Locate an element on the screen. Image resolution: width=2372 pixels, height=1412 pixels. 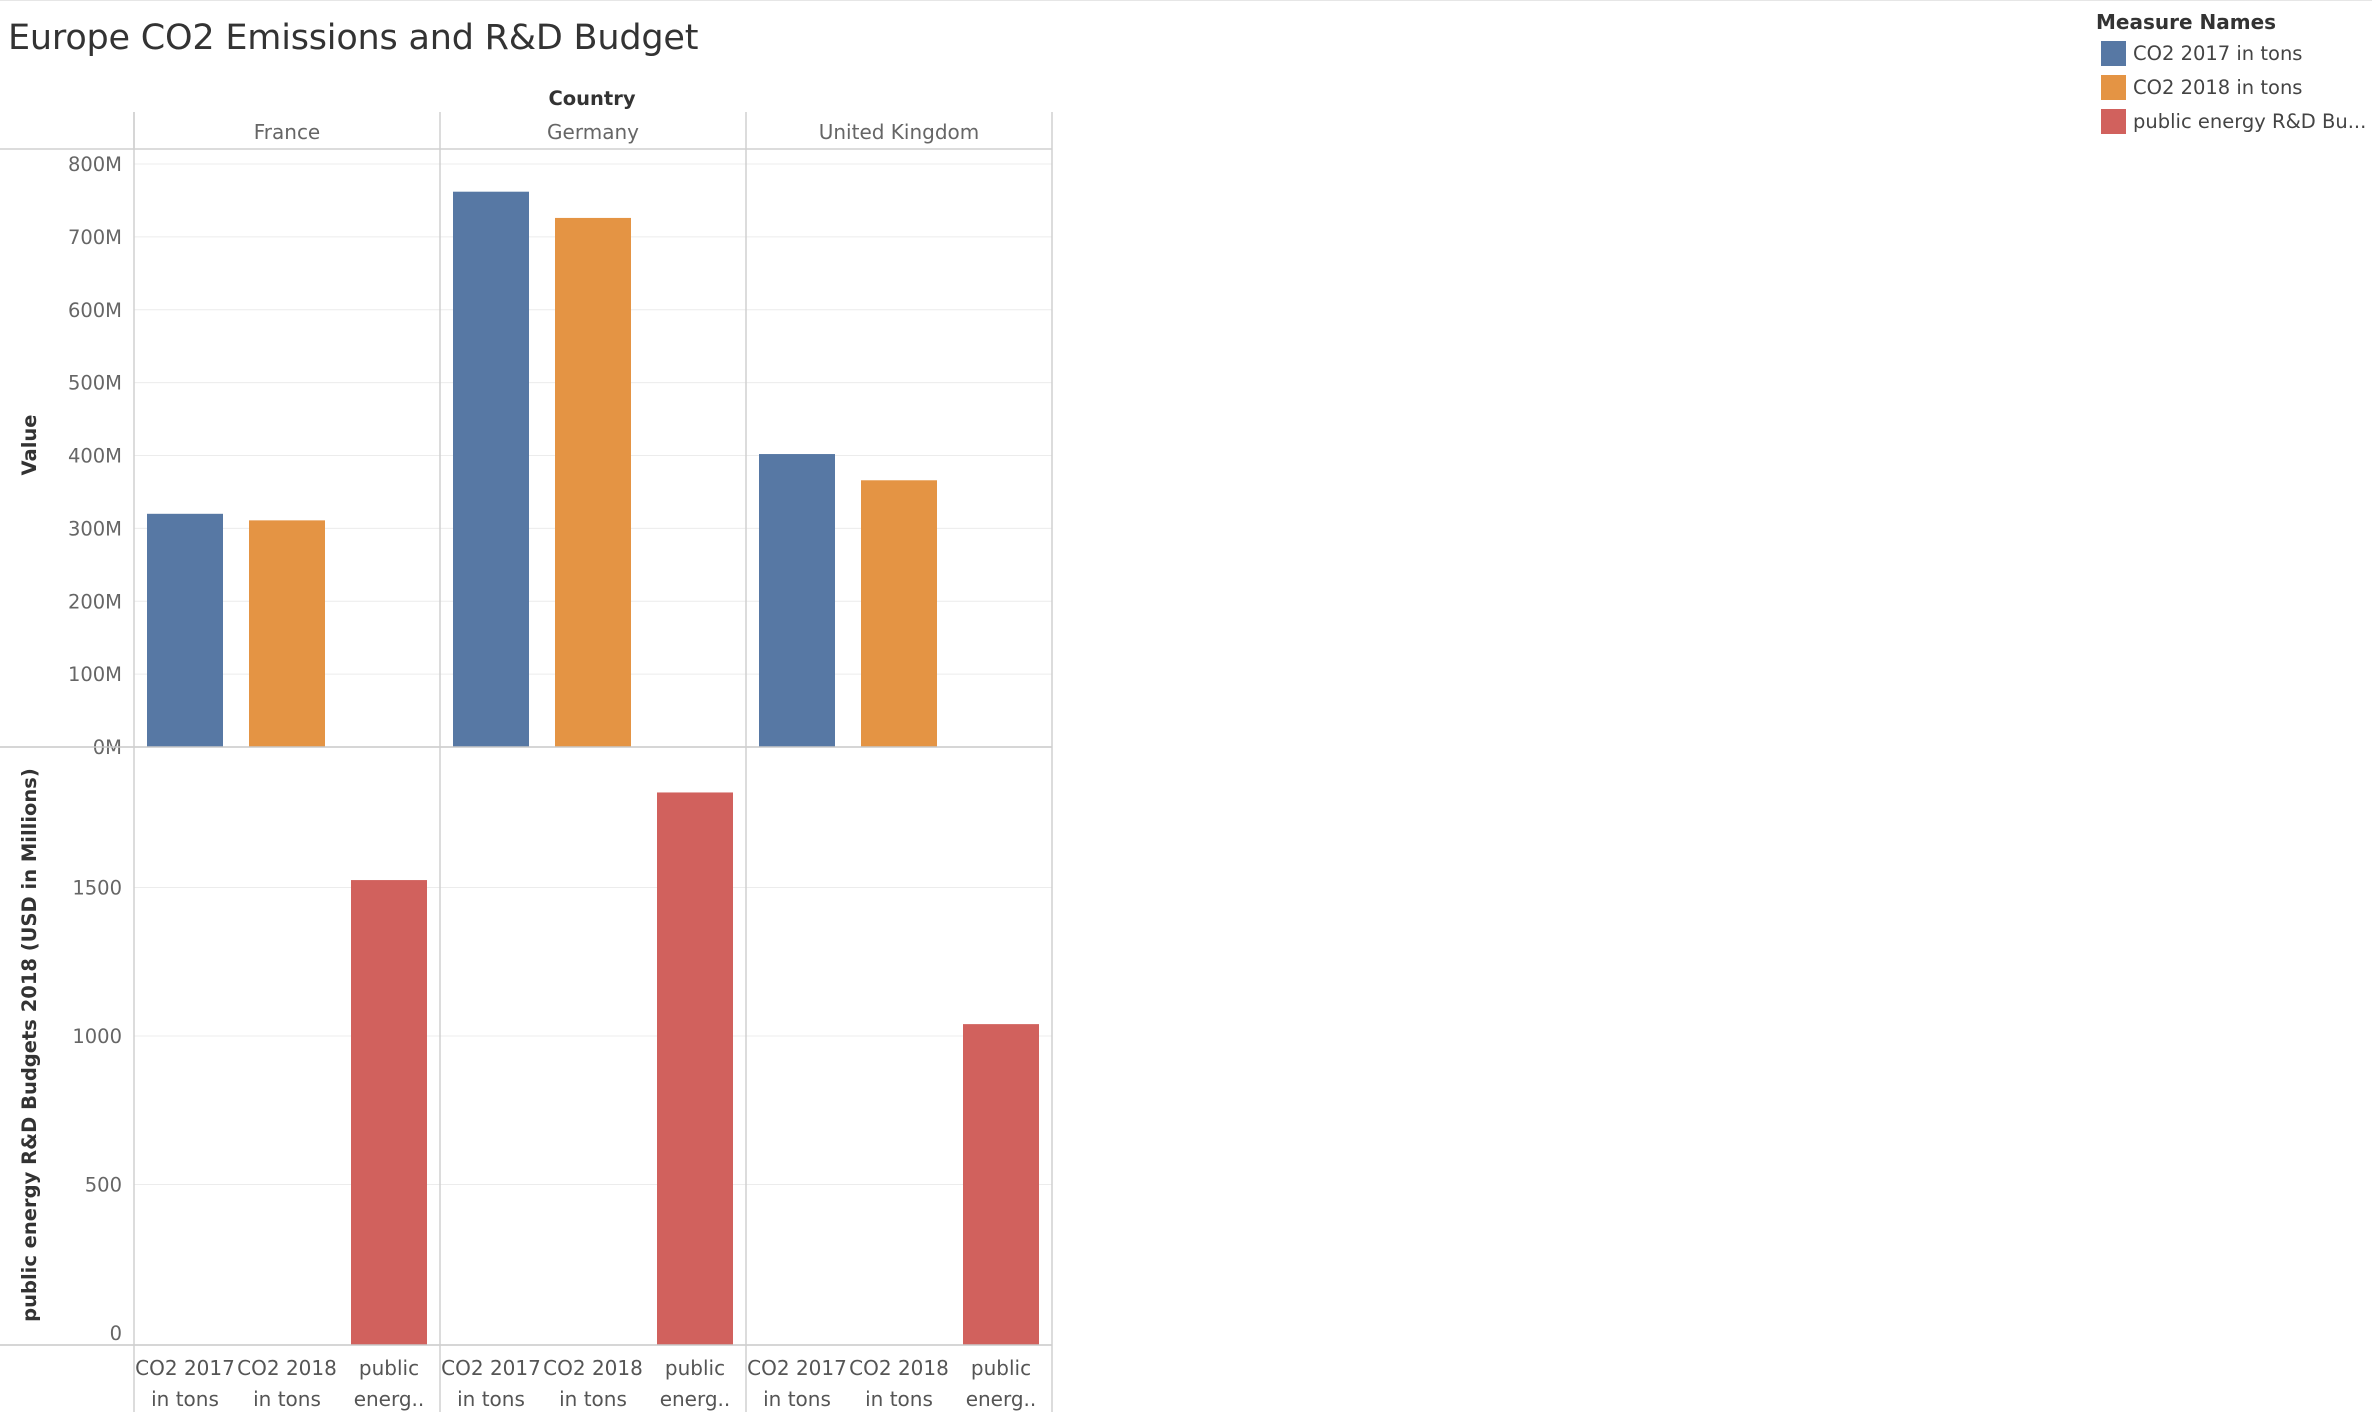
x-tick-france-2-line1: energ.. is located at coordinates (389, 1399).